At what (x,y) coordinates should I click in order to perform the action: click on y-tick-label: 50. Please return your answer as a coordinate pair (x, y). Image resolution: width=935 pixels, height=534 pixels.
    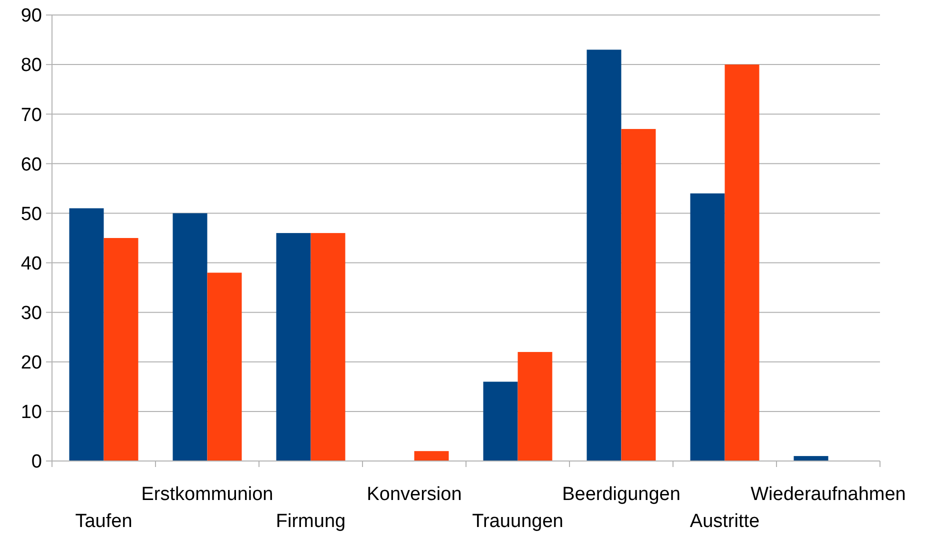
    Looking at the image, I should click on (31, 214).